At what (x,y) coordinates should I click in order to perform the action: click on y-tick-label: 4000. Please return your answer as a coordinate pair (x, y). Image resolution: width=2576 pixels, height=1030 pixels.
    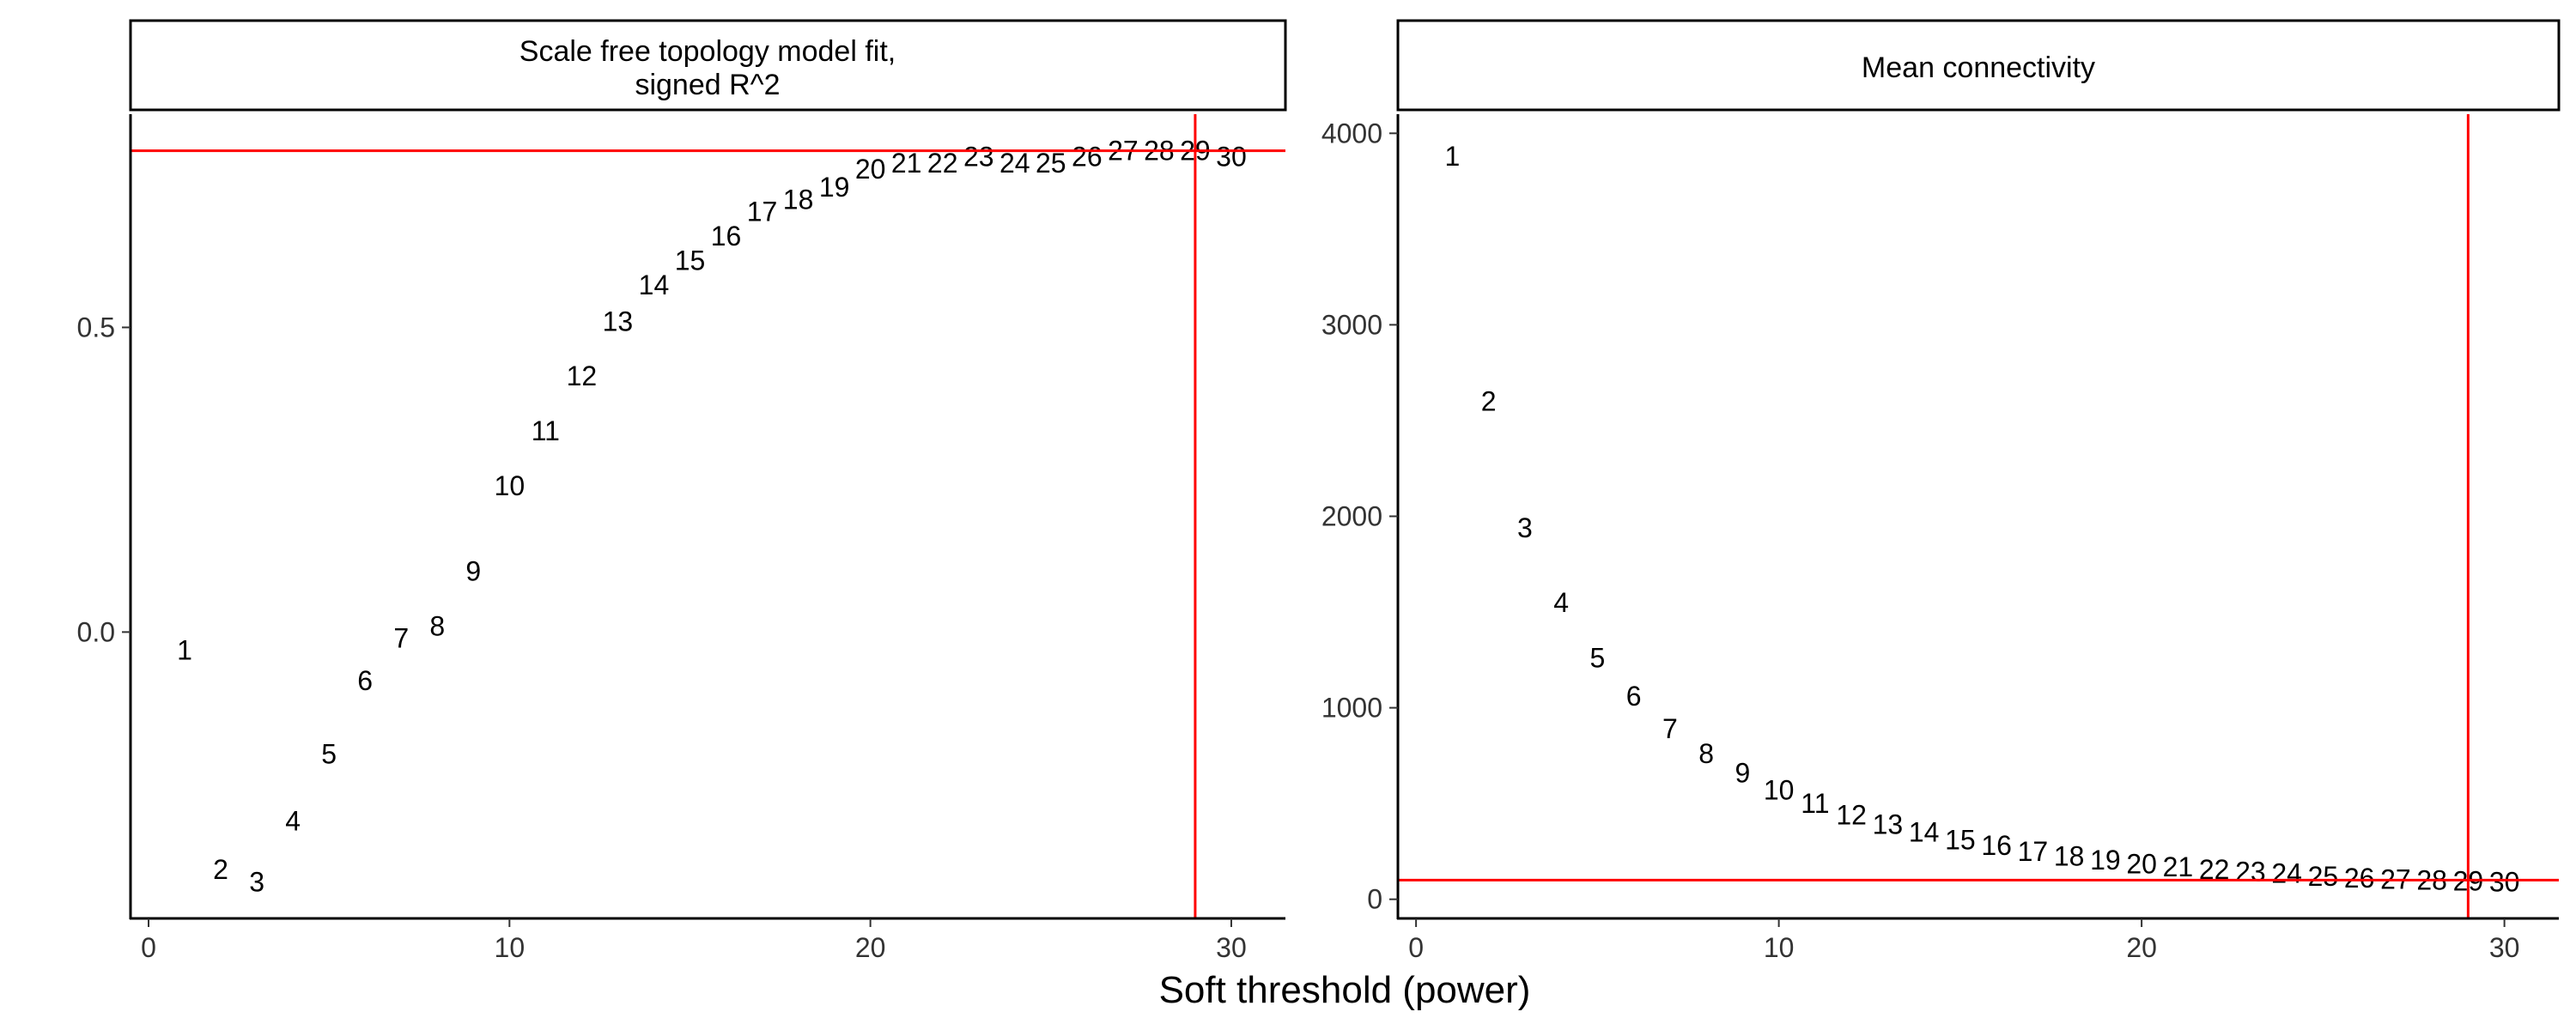
    Looking at the image, I should click on (1352, 133).